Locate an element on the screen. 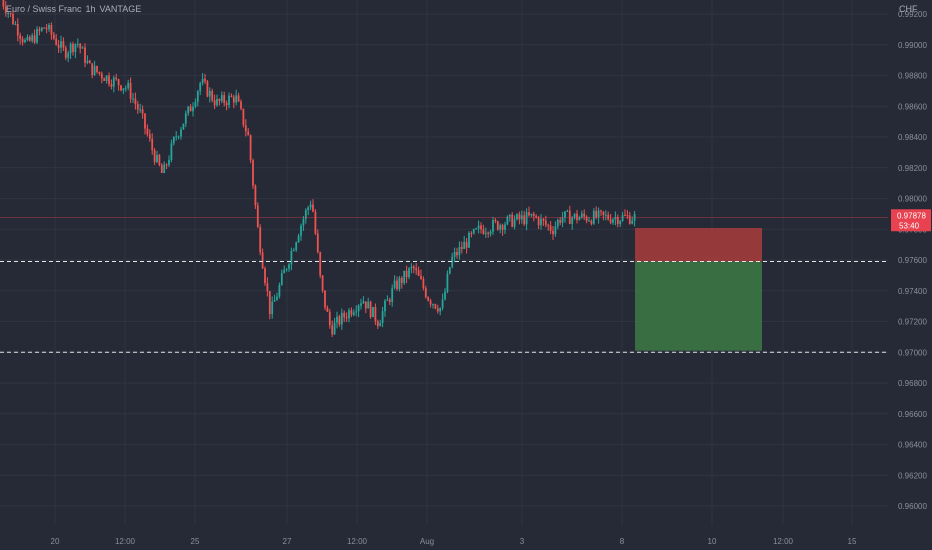 The image size is (932, 550). position-tool is located at coordinates (698, 289).